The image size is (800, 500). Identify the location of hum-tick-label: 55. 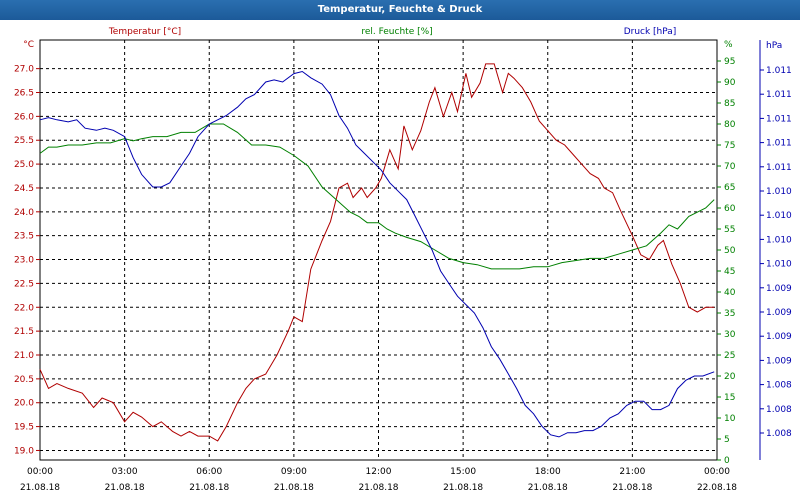
(729, 230).